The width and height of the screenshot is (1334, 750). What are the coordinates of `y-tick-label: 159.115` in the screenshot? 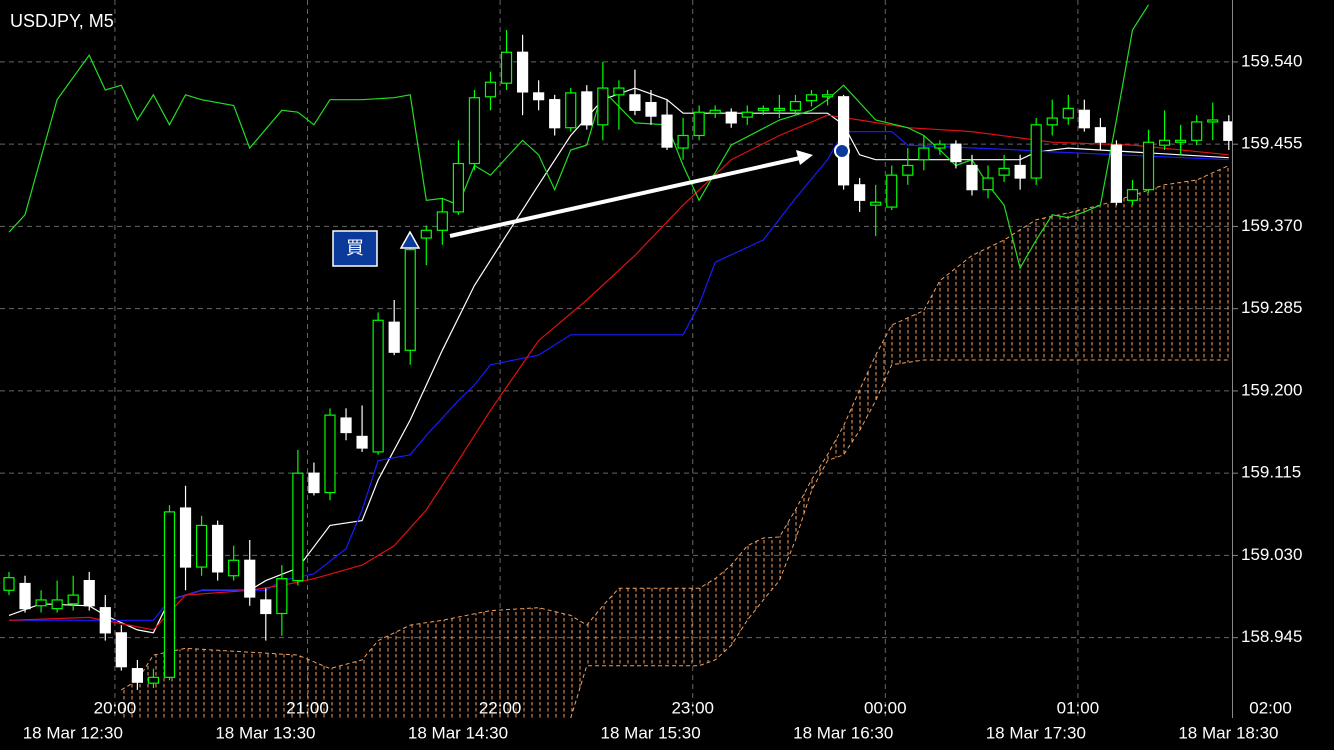 It's located at (1271, 472).